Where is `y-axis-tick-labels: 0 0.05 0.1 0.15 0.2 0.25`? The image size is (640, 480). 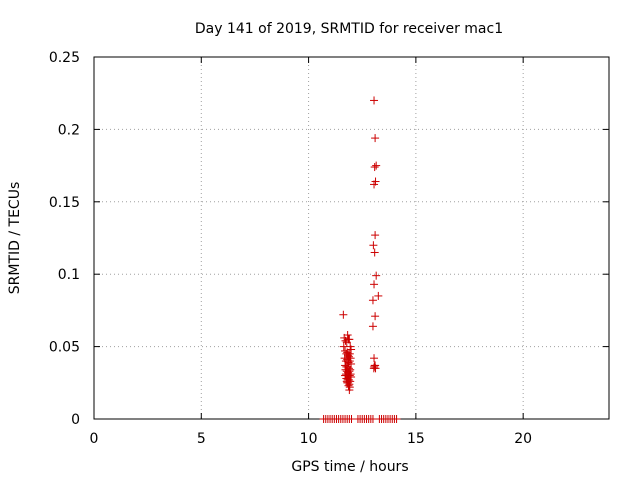
y-axis-tick-labels: 0 0.05 0.1 0.15 0.2 0.25 is located at coordinates (64, 239).